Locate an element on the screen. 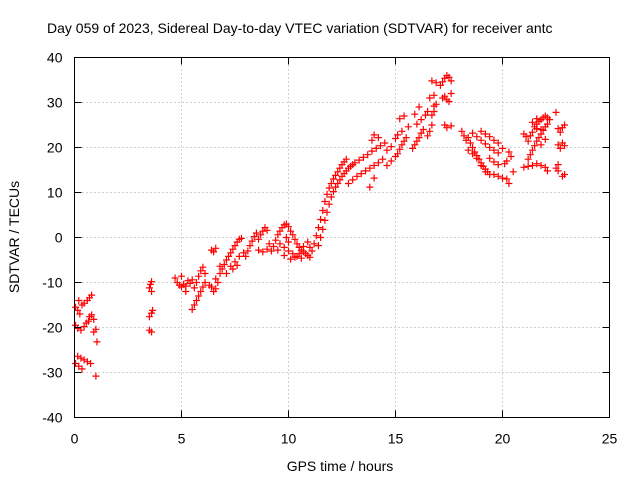  y-tick-label: -40 is located at coordinates (52, 418).